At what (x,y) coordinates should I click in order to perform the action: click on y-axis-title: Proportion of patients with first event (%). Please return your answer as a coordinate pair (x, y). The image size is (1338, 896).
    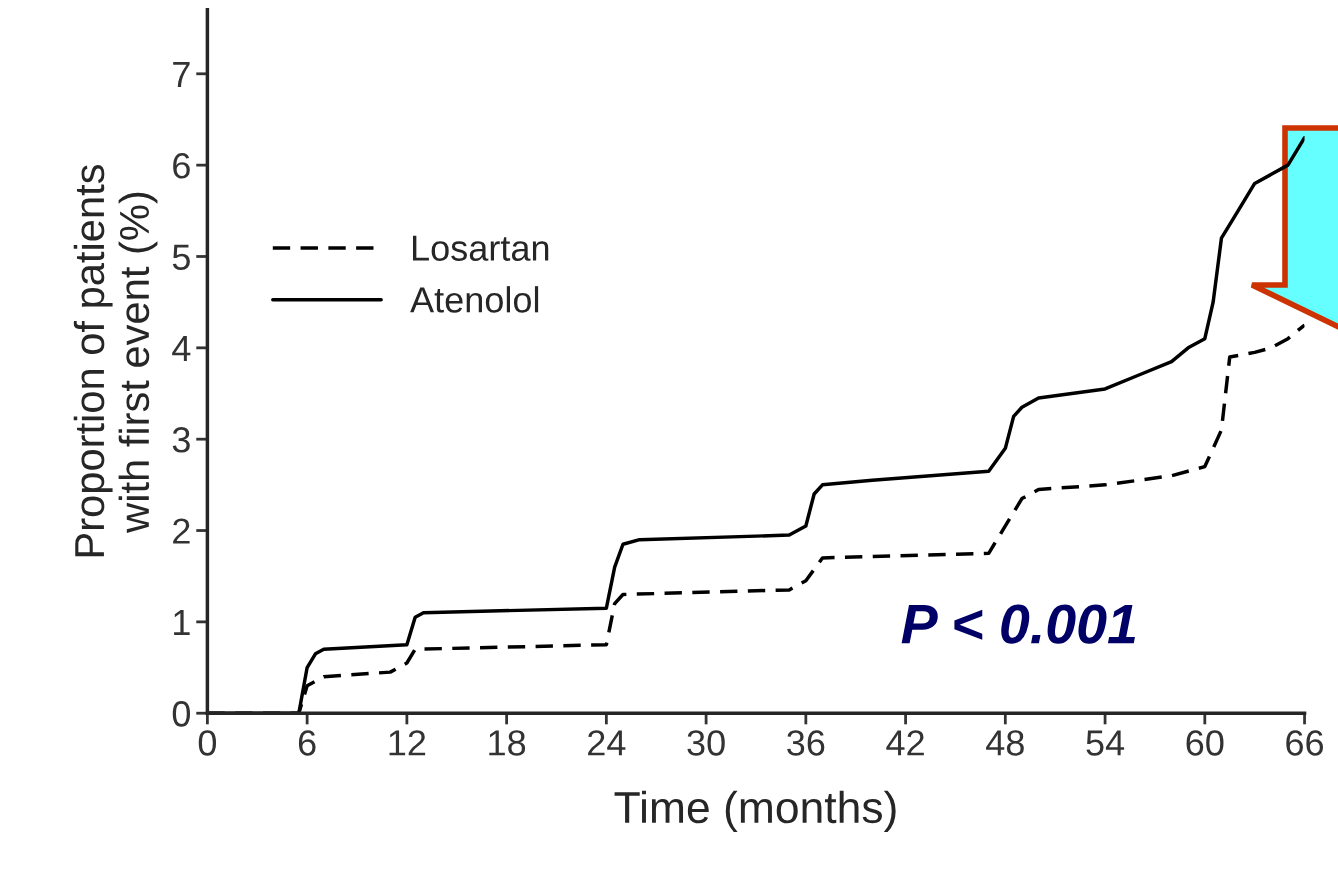
    Looking at the image, I should click on (115, 360).